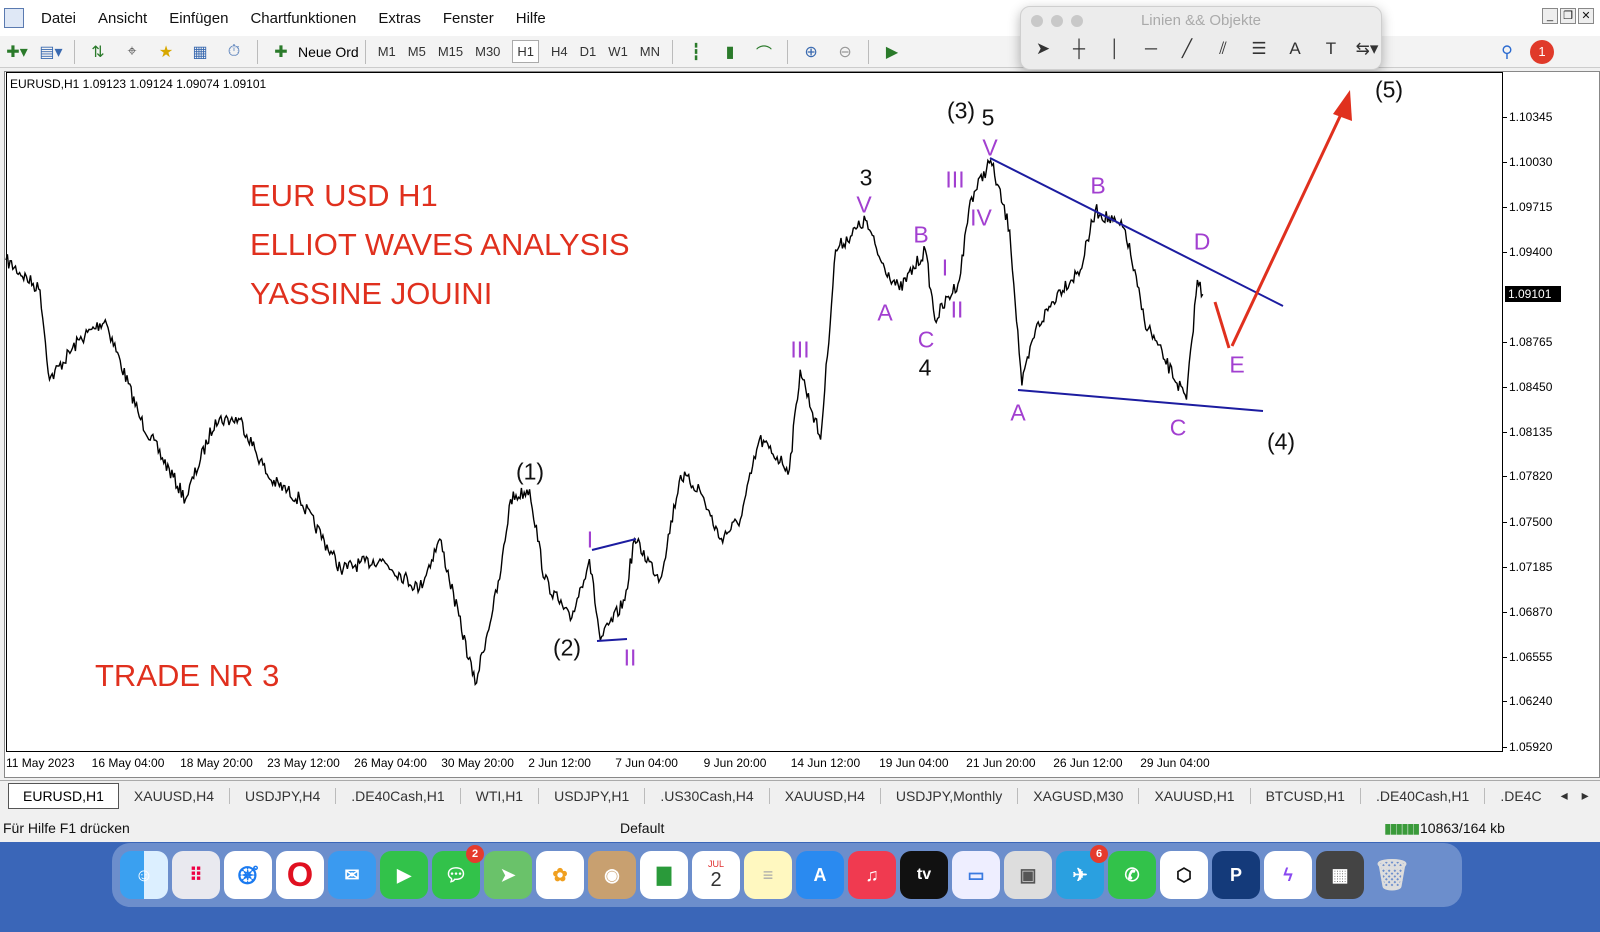 Image resolution: width=1600 pixels, height=932 pixels. What do you see at coordinates (1037, 21) in the screenshot?
I see `close-dot` at bounding box center [1037, 21].